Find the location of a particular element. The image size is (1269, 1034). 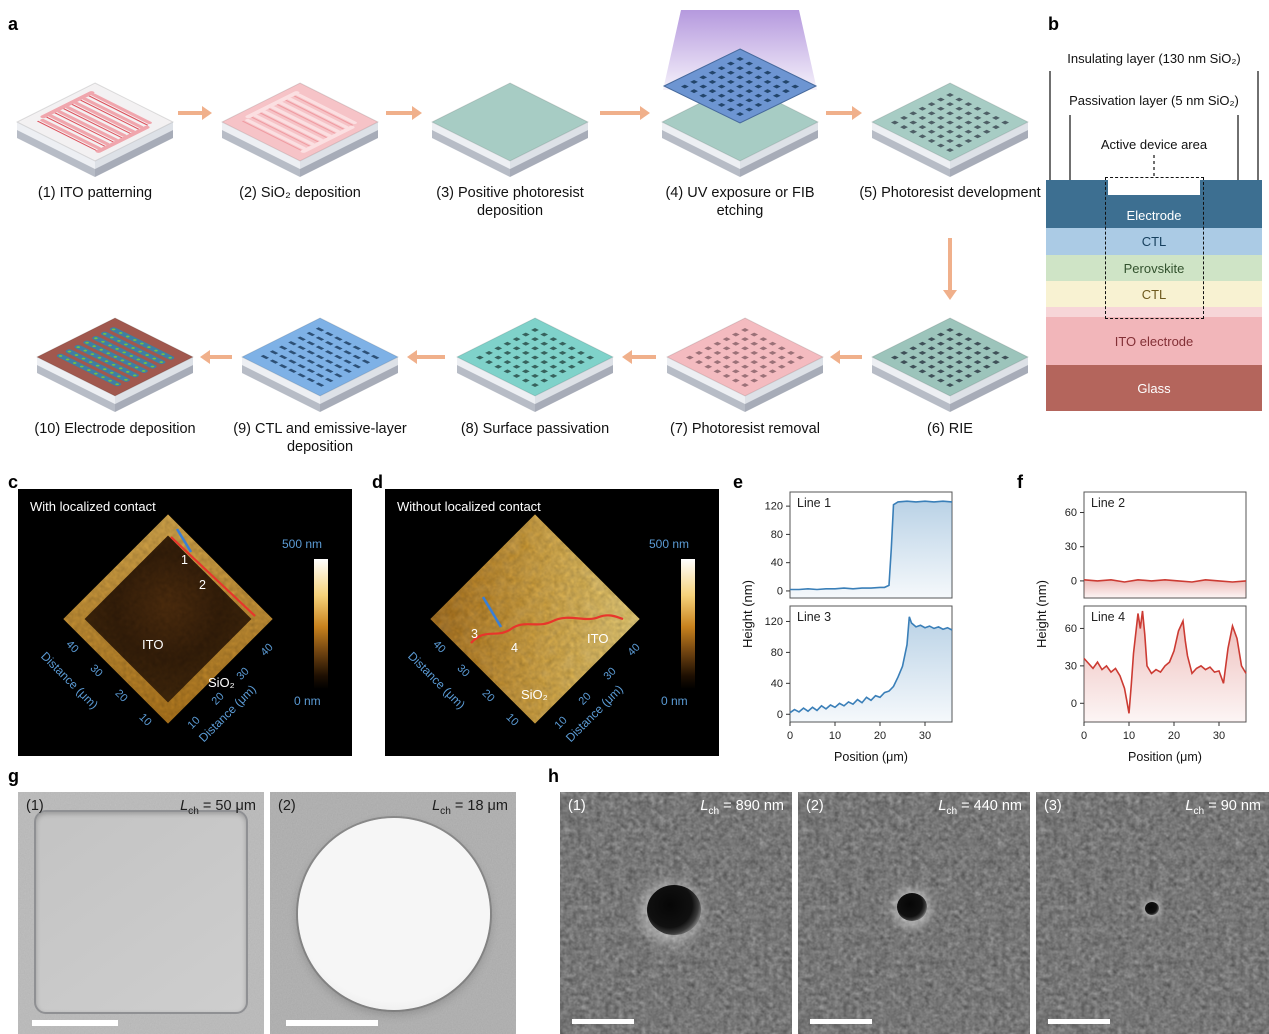

etched-square-region is located at coordinates (141, 912).